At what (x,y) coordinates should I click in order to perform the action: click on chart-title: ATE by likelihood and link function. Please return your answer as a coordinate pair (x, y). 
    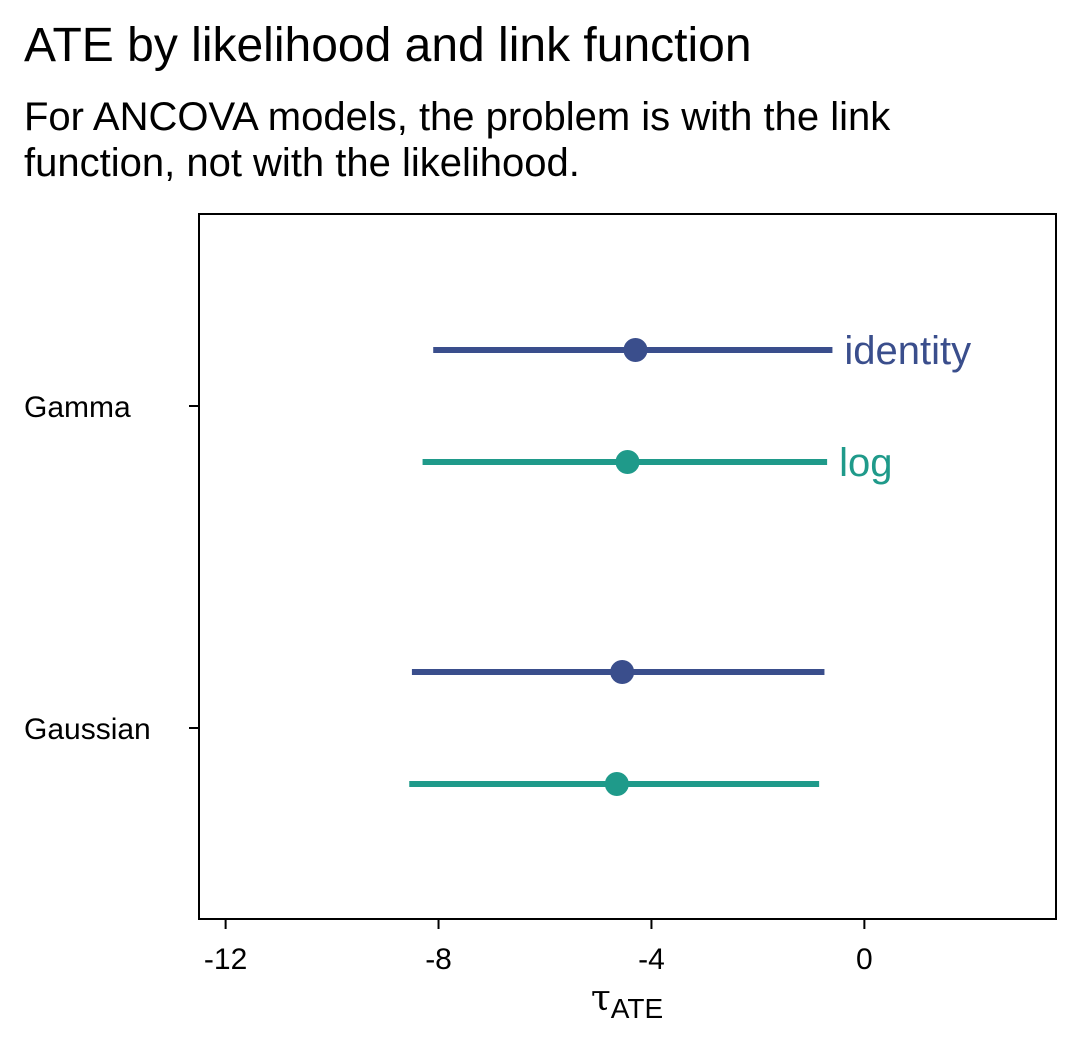
    Looking at the image, I should click on (388, 45).